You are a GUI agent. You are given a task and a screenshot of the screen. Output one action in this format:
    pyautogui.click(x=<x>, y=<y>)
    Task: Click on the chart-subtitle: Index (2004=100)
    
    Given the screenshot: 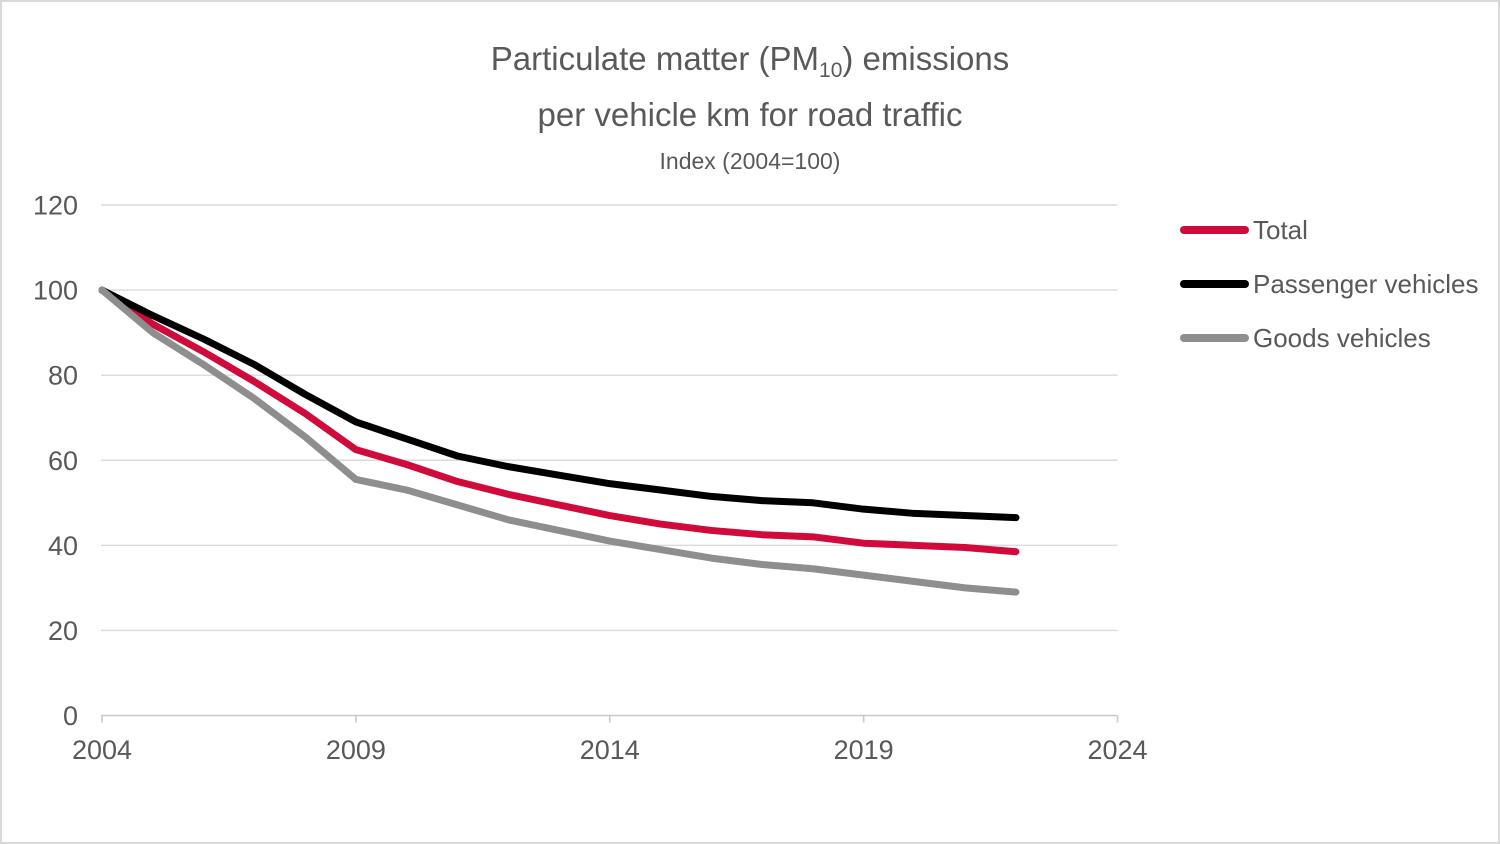 What is the action you would take?
    pyautogui.click(x=750, y=160)
    